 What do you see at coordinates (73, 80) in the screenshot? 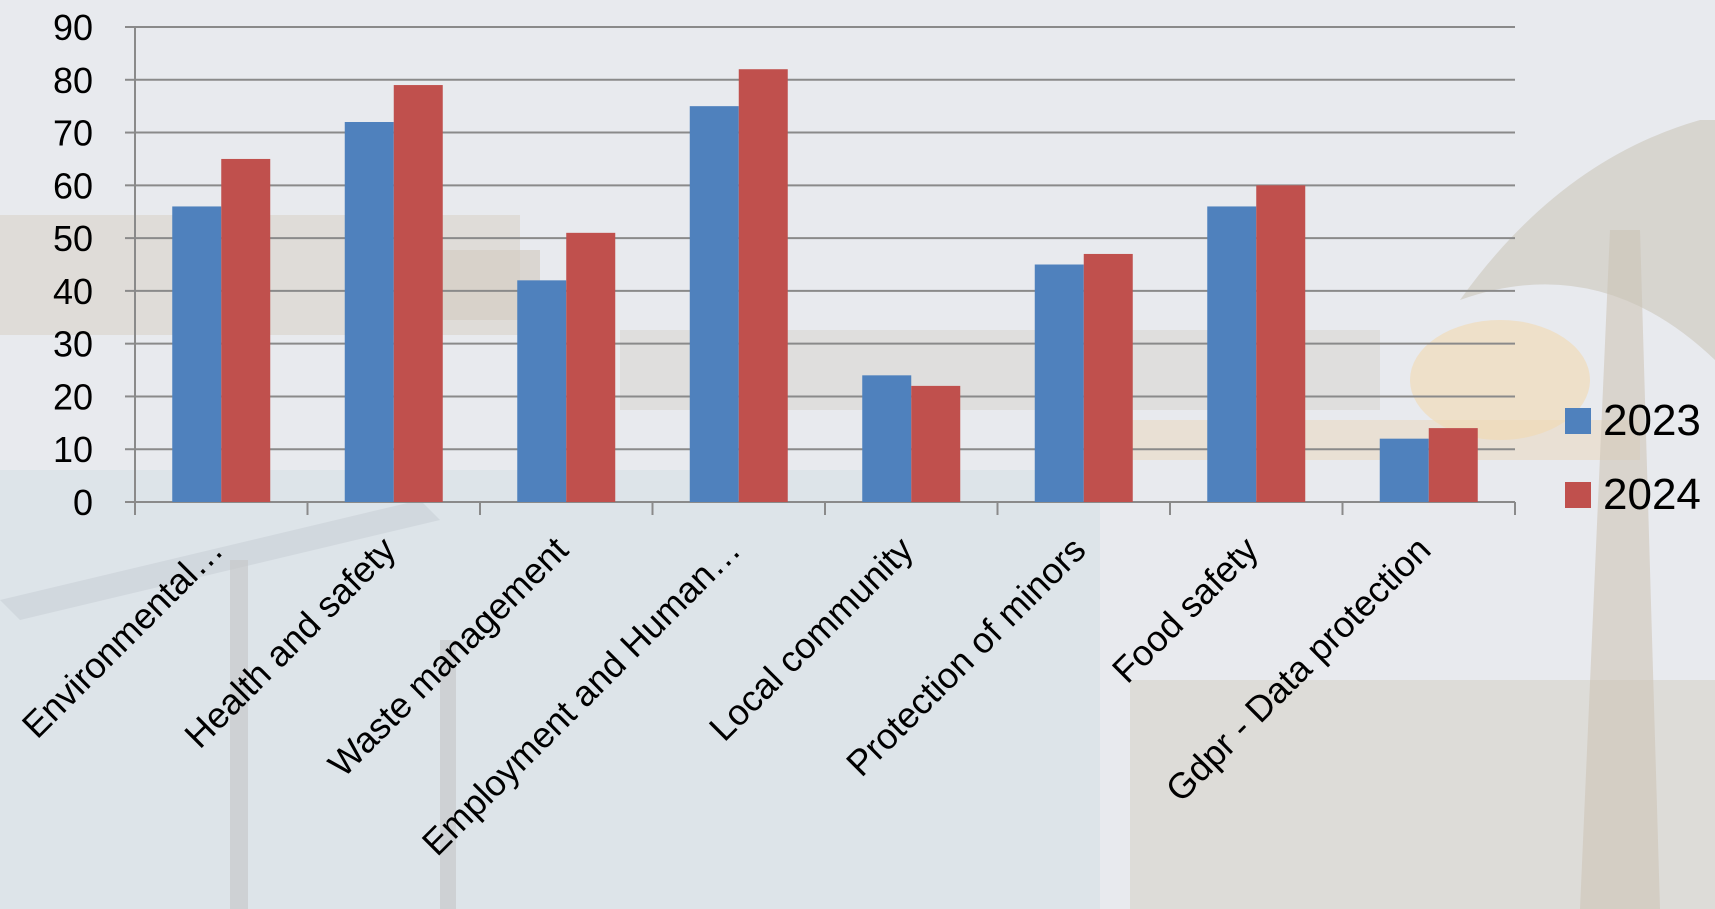
I see `y-tick-label: 80` at bounding box center [73, 80].